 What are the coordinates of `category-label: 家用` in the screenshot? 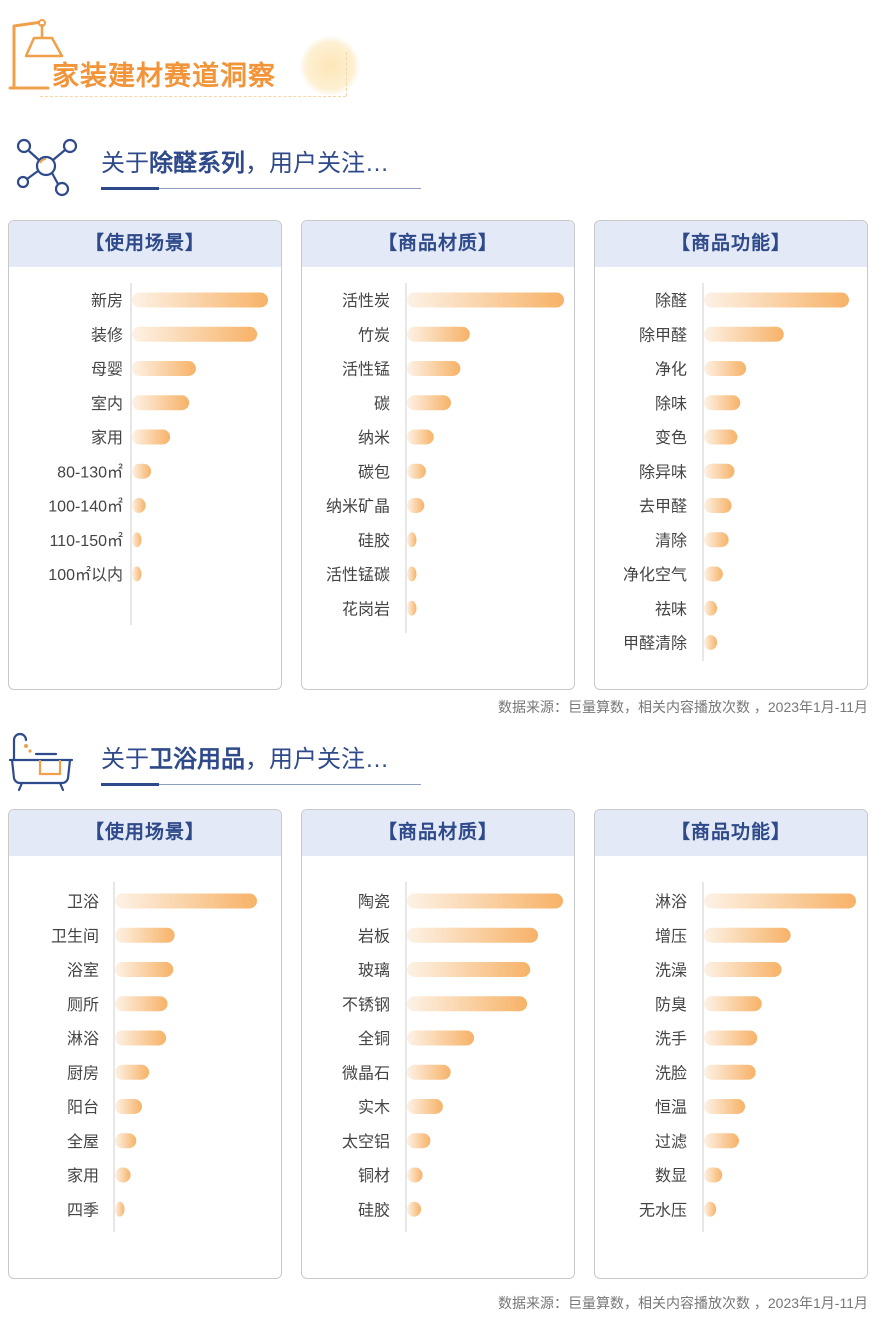 It's located at (83, 1176).